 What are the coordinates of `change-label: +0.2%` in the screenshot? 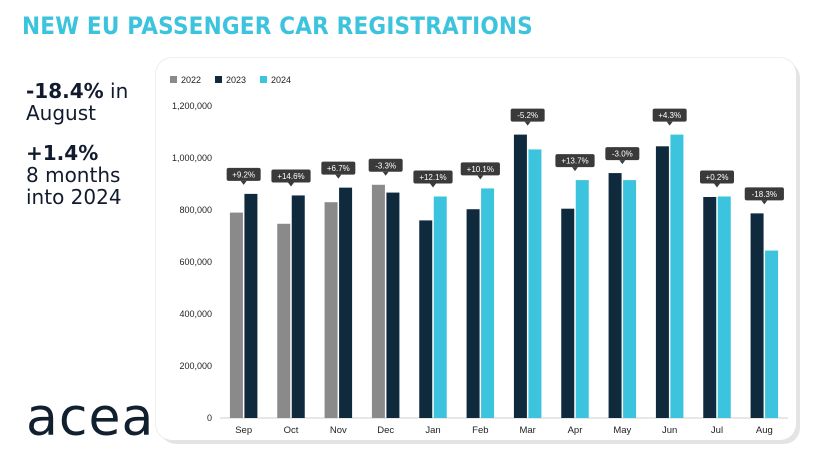 It's located at (717, 177).